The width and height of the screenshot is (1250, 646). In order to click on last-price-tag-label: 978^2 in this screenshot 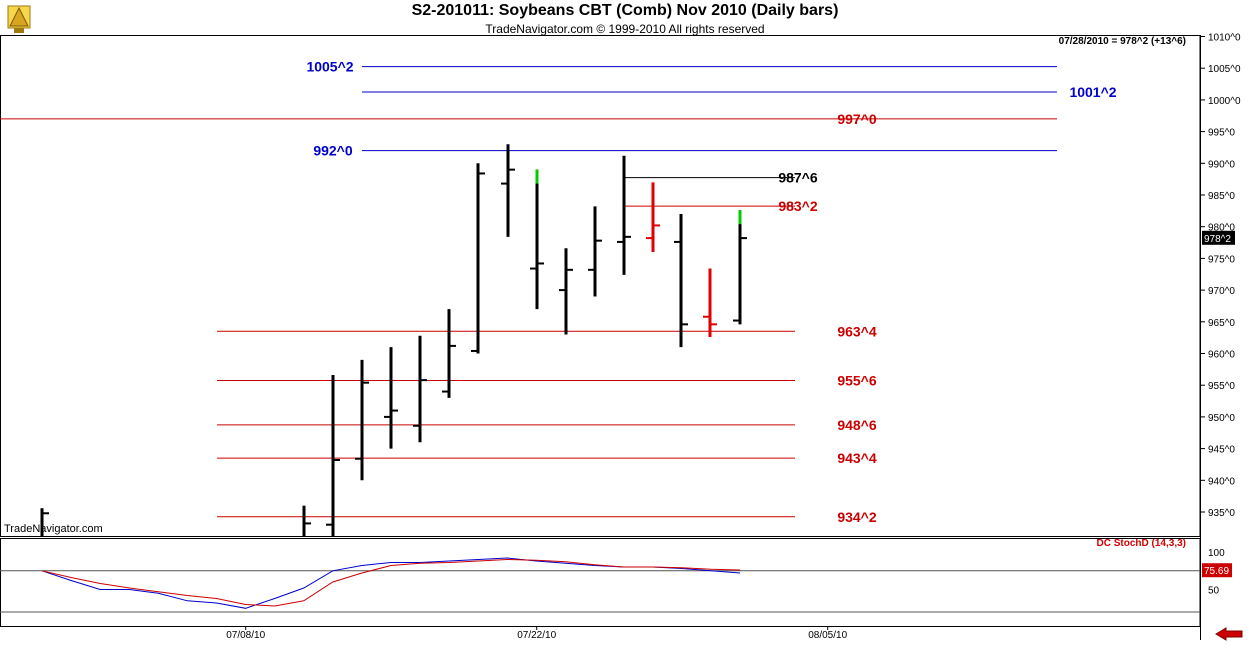, I will do `click(1217, 239)`.